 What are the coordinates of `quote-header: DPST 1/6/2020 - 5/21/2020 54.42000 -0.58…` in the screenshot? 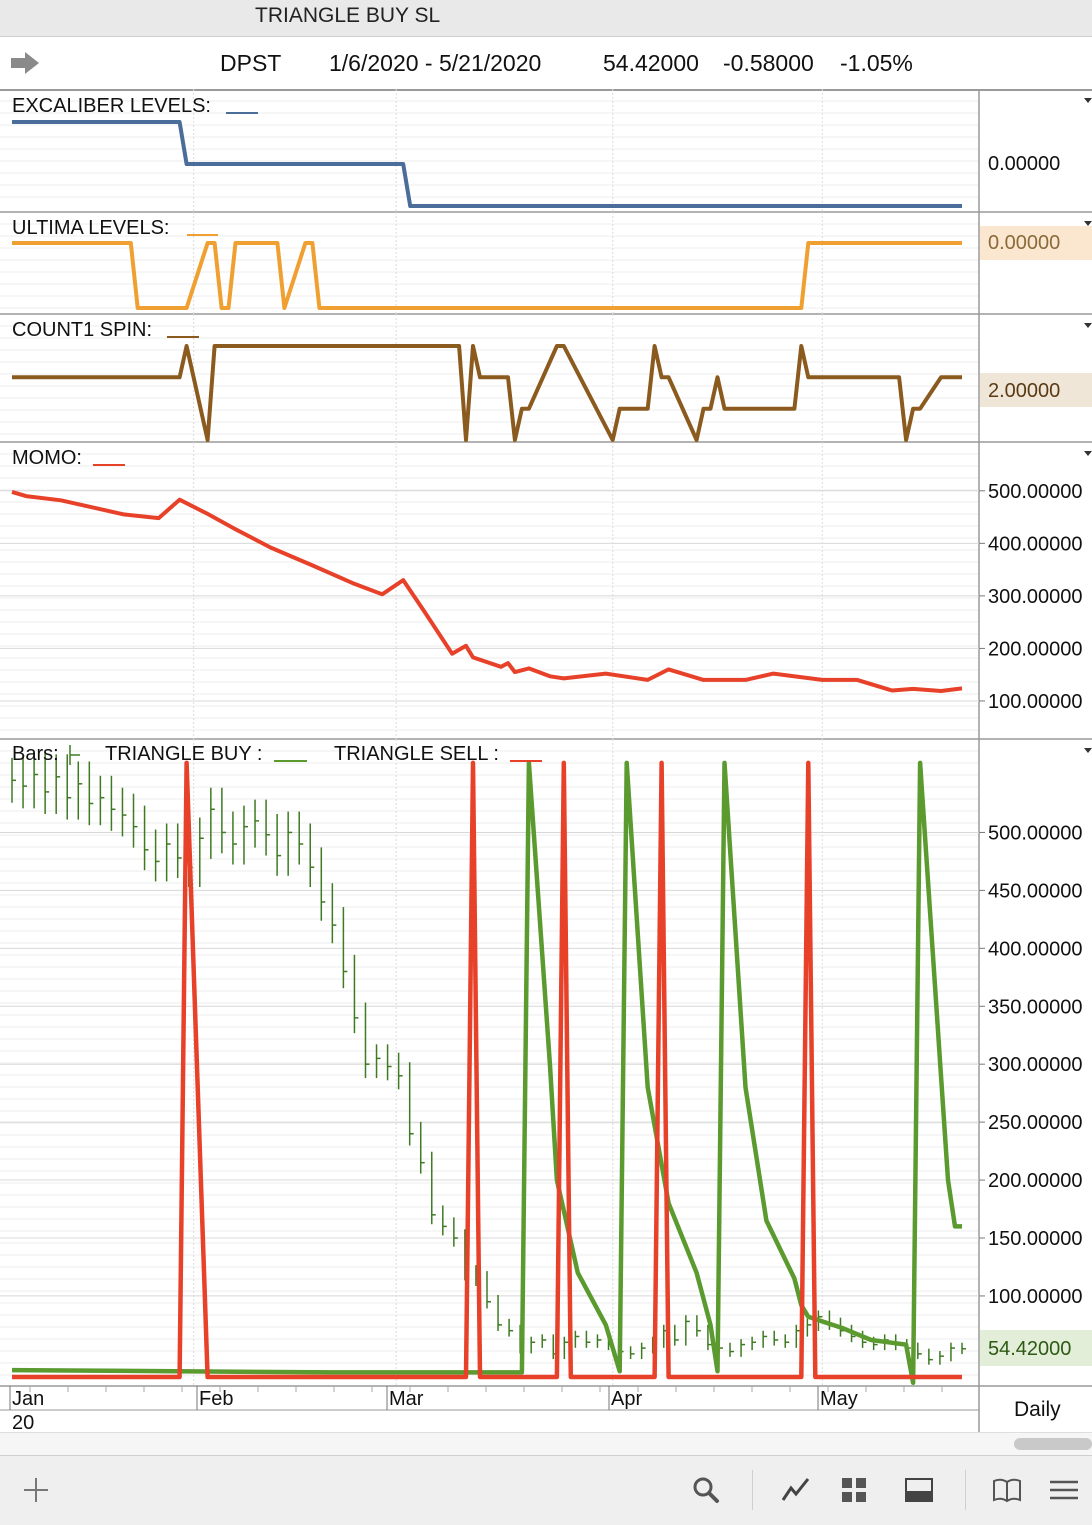 It's located at (546, 64).